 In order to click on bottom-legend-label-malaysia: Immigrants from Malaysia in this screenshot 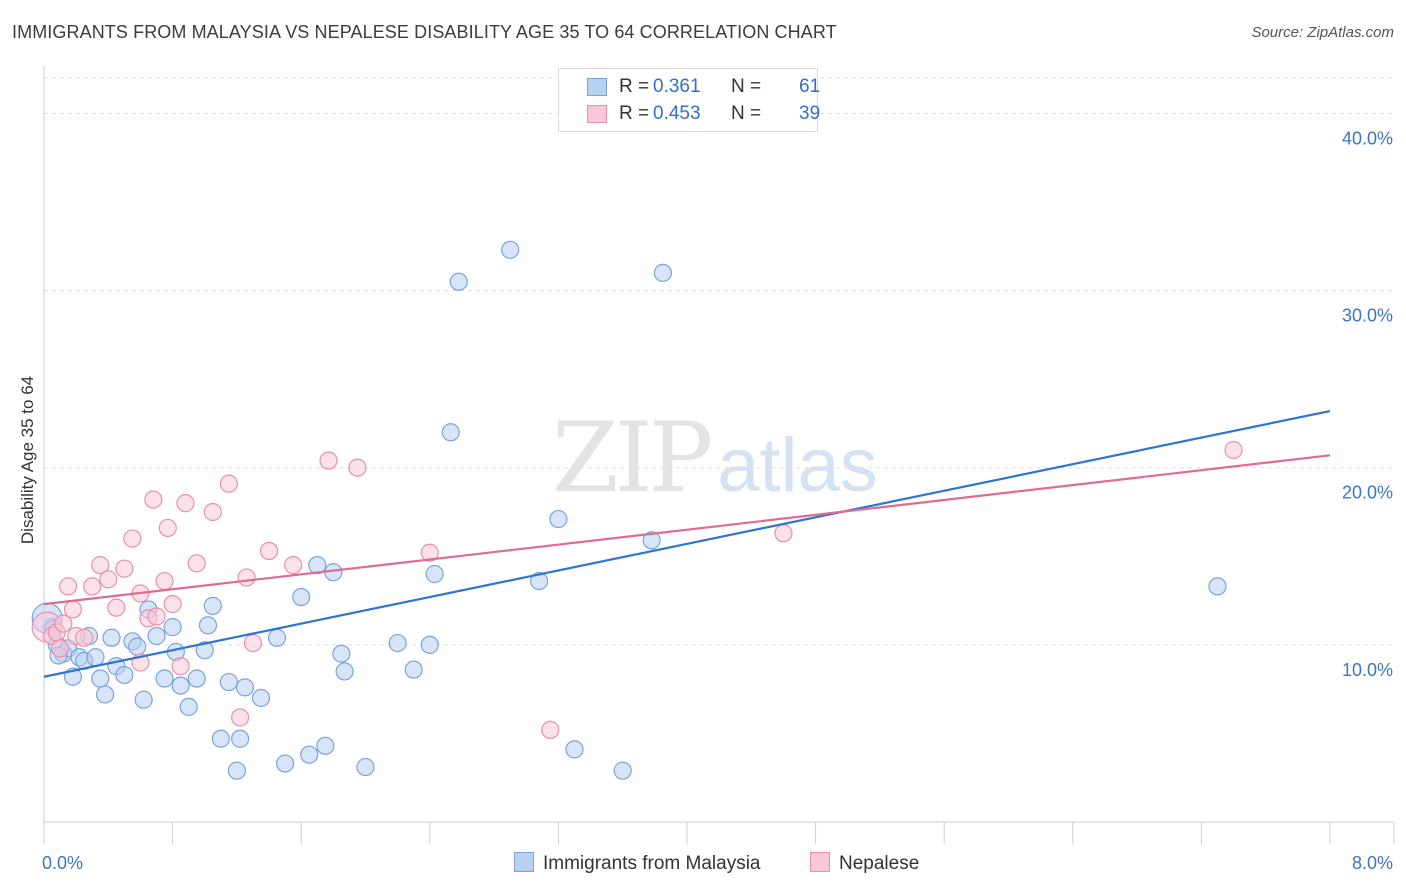, I will do `click(652, 863)`.